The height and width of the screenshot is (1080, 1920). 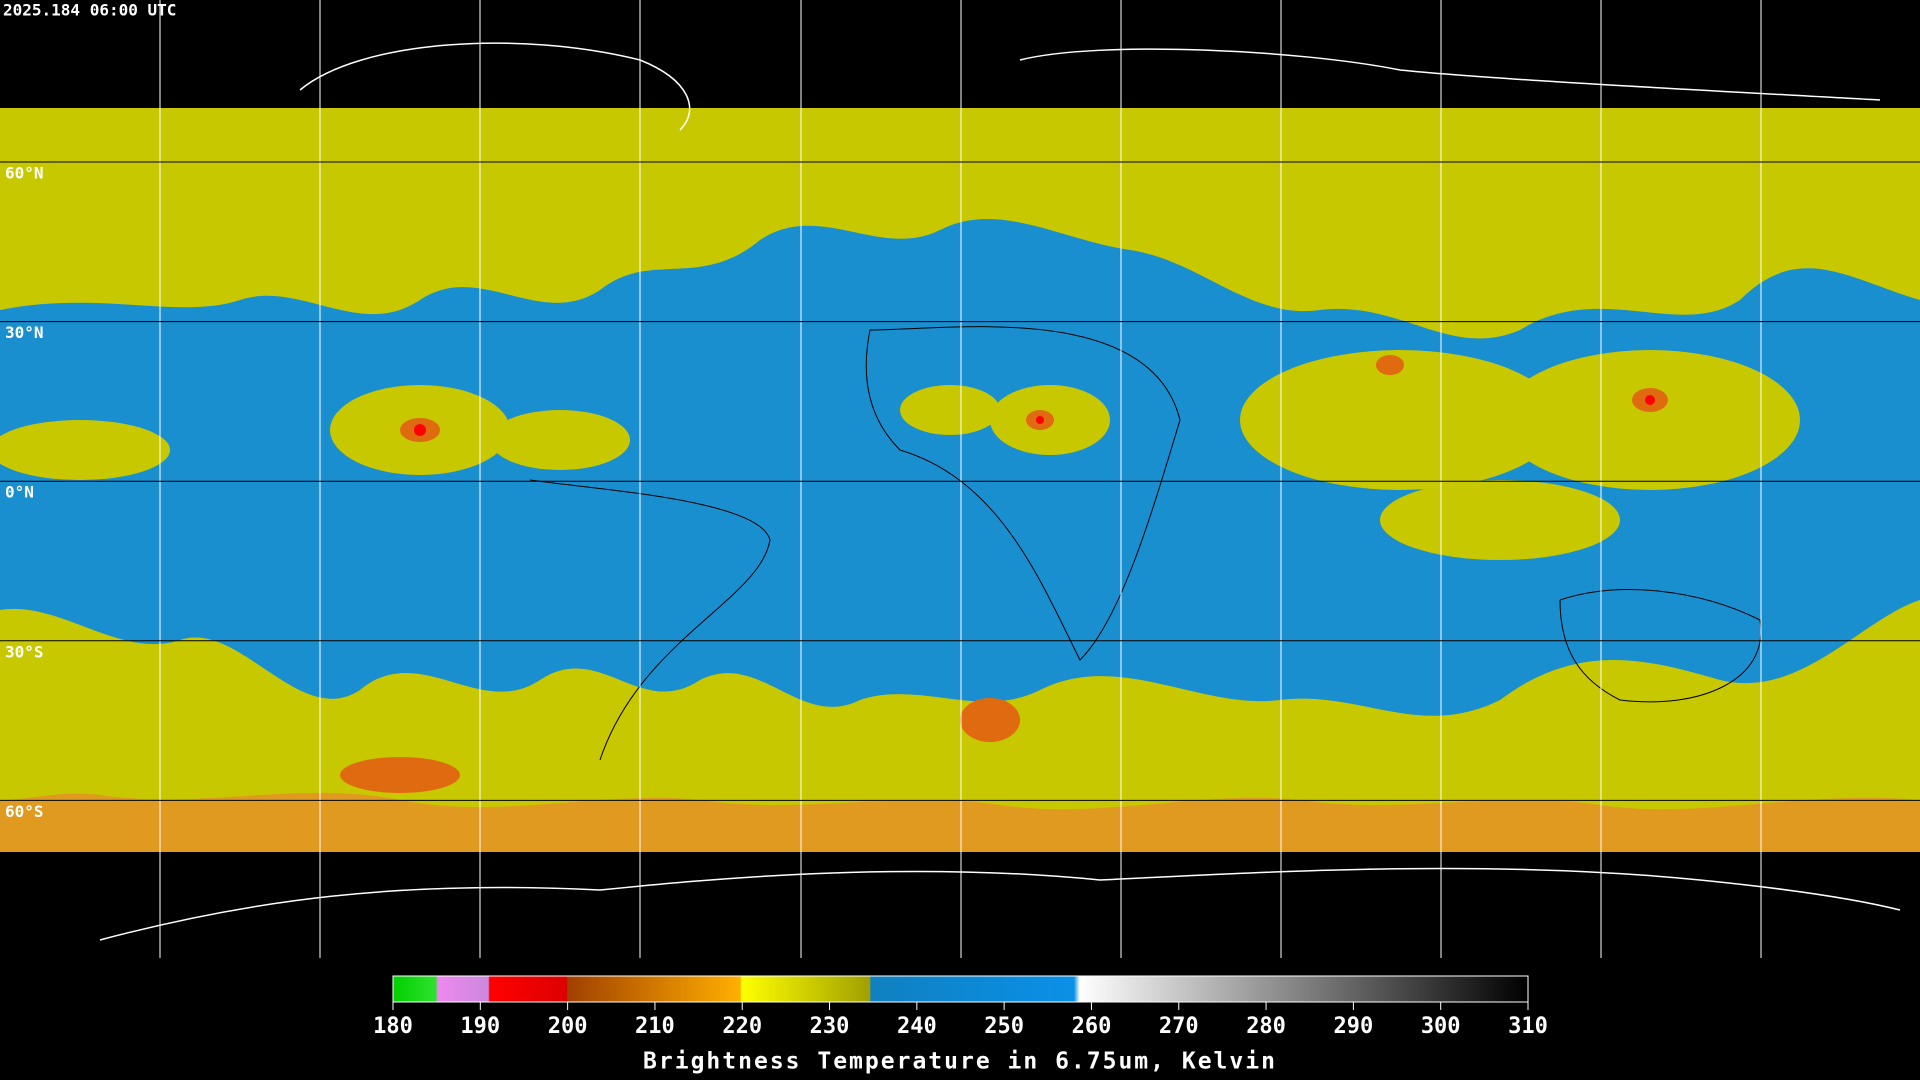 What do you see at coordinates (480, 1026) in the screenshot?
I see `colorbar-tick-label: 190` at bounding box center [480, 1026].